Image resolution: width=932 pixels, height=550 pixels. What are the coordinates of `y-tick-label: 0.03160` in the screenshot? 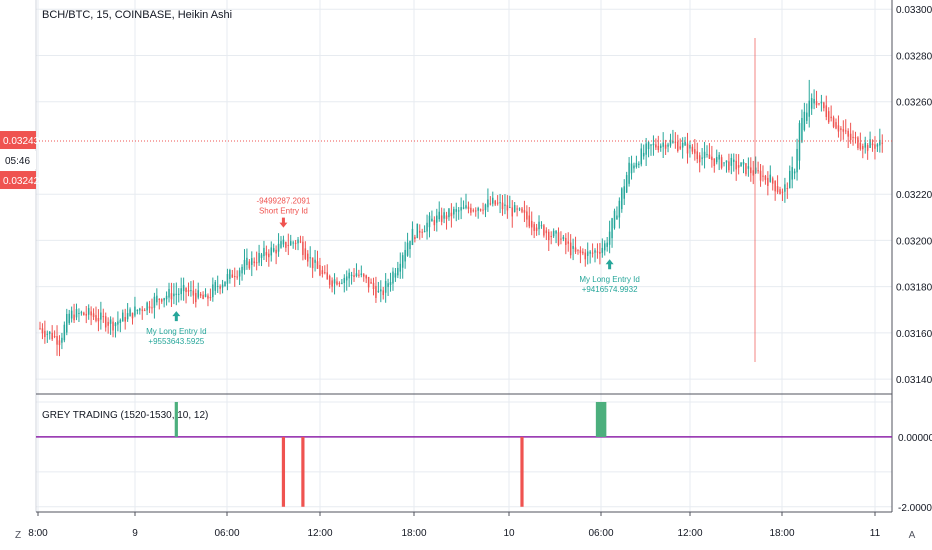 It's located at (914, 334).